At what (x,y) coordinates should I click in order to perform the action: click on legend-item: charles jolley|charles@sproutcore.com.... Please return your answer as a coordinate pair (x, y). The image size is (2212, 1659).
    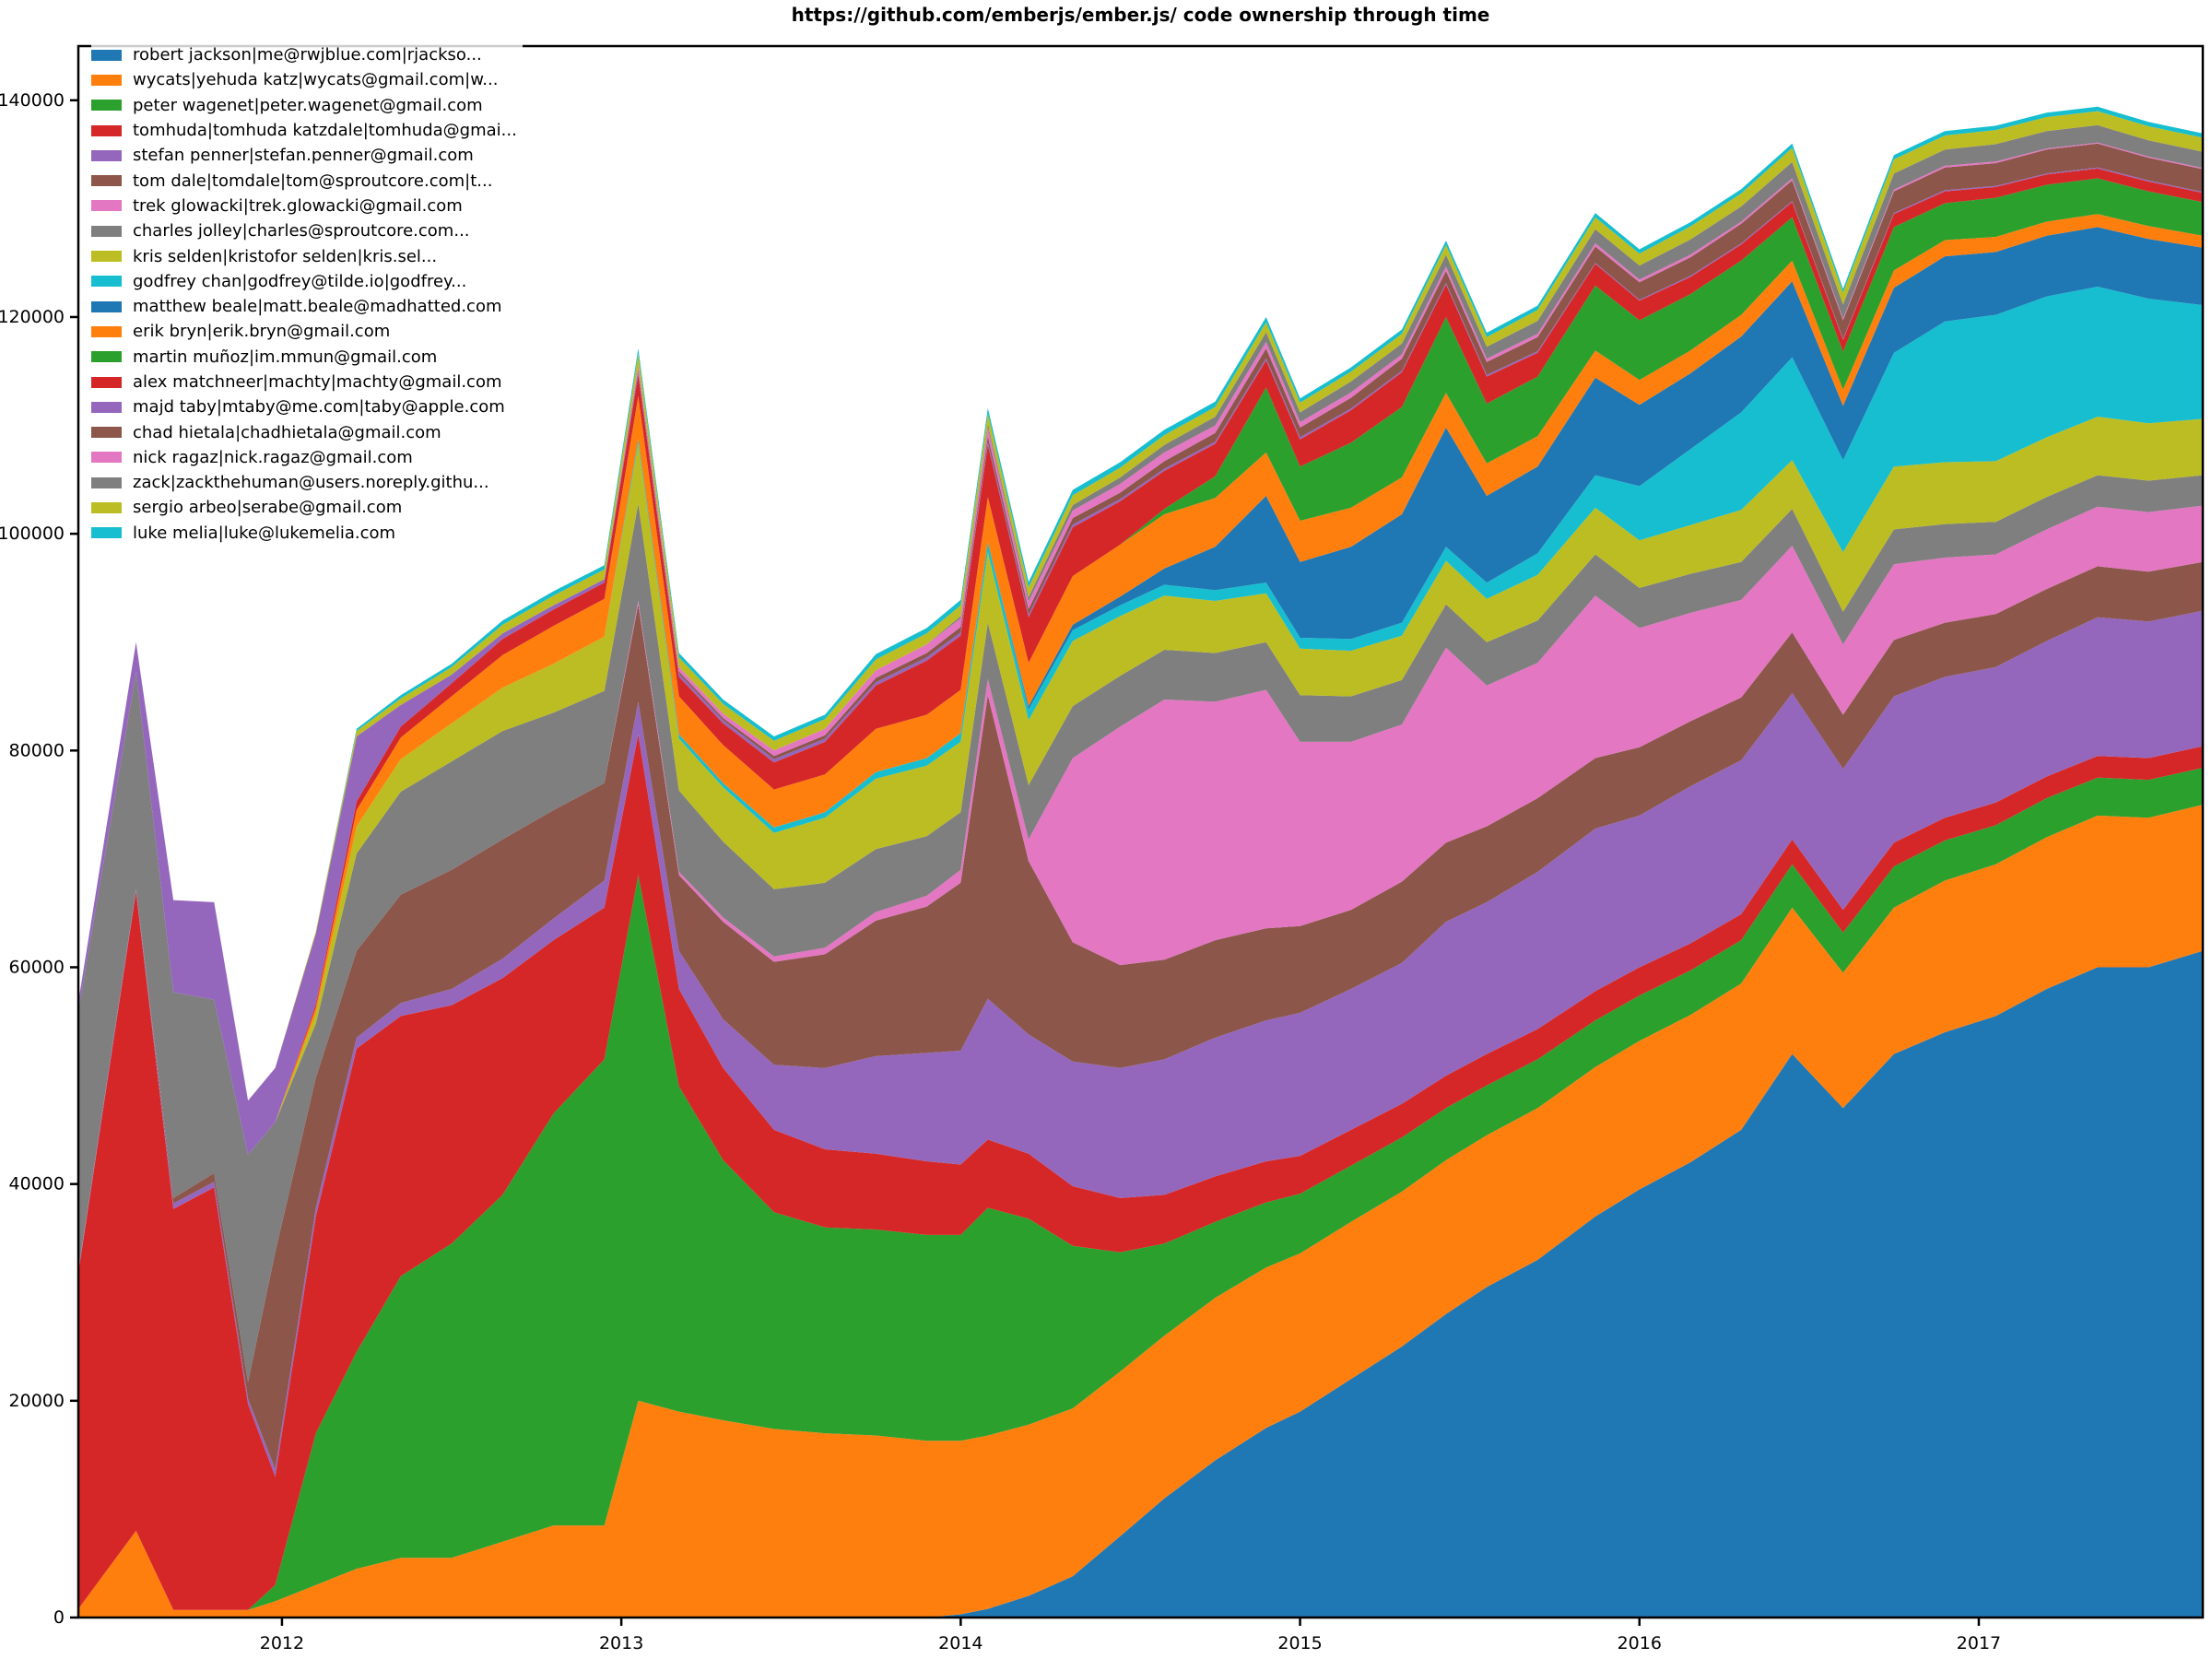
    Looking at the image, I should click on (304, 230).